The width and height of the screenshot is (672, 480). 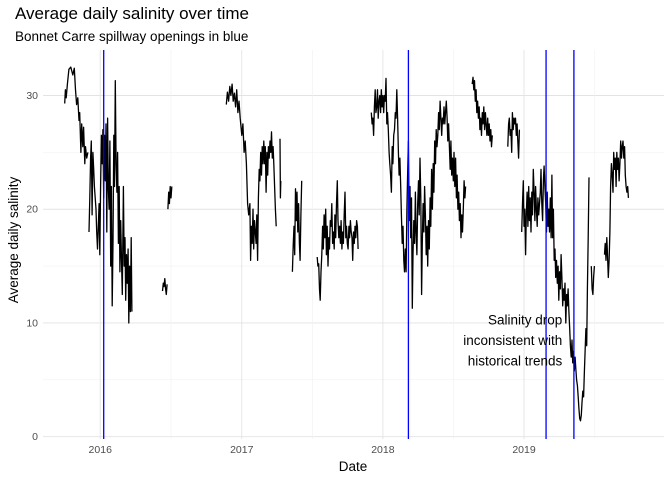 I want to click on y-tick-label: 20, so click(x=32, y=210).